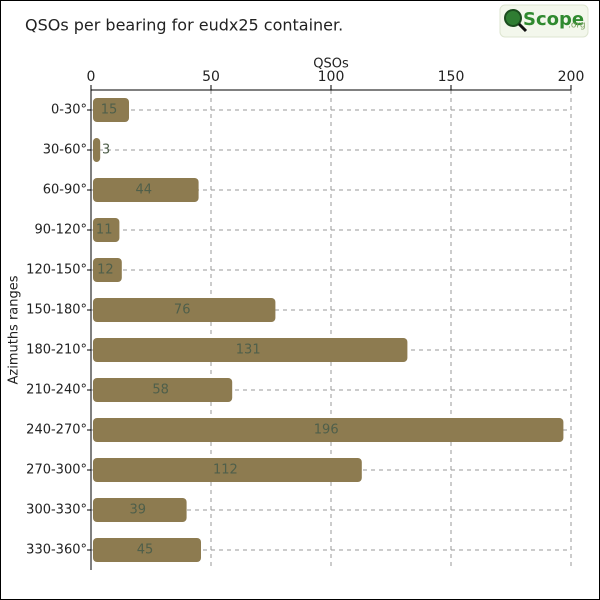  Describe the element at coordinates (56, 390) in the screenshot. I see `y-tick-label: 210-240°` at that location.